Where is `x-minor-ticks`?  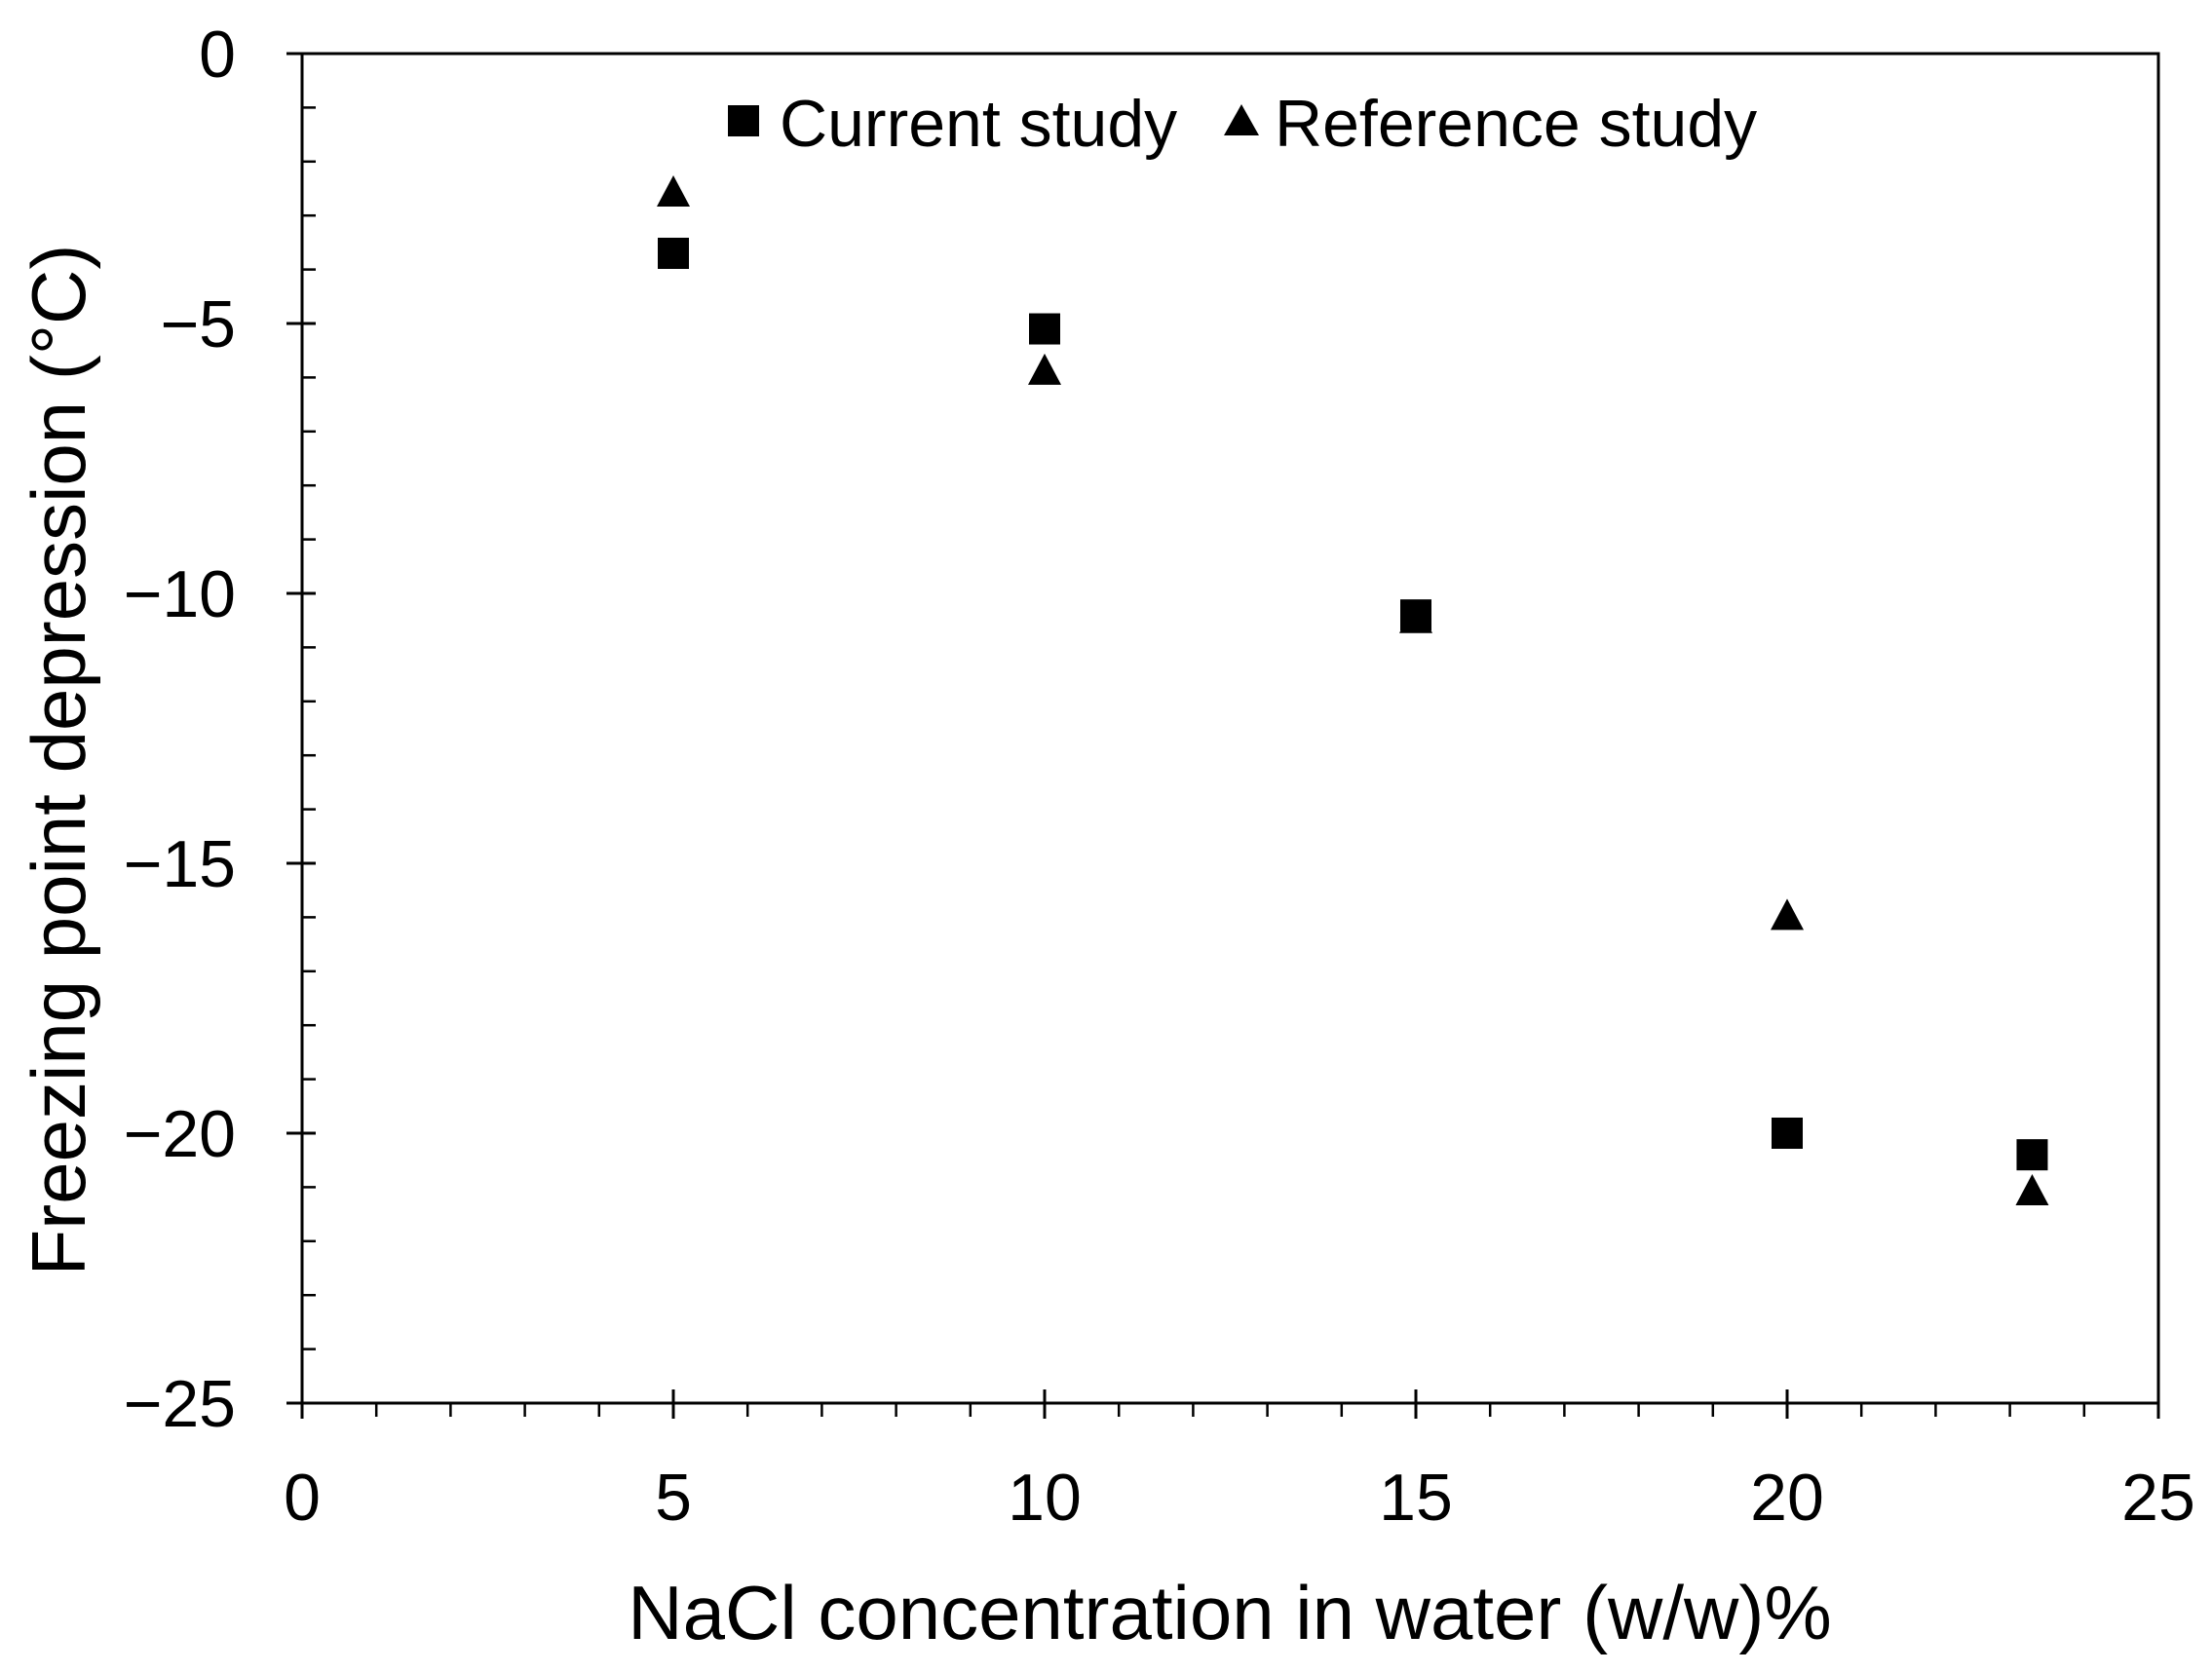
x-minor-ticks is located at coordinates (1230, 1410).